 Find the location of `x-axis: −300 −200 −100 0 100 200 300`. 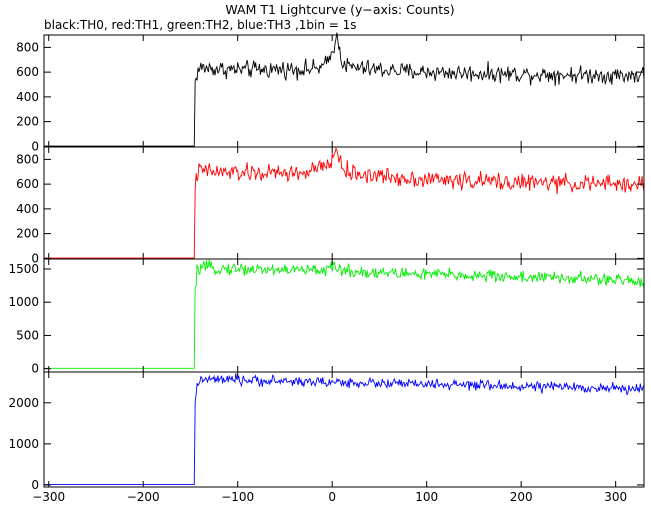

x-axis: −300 −200 −100 0 100 200 300 is located at coordinates (329, 497).